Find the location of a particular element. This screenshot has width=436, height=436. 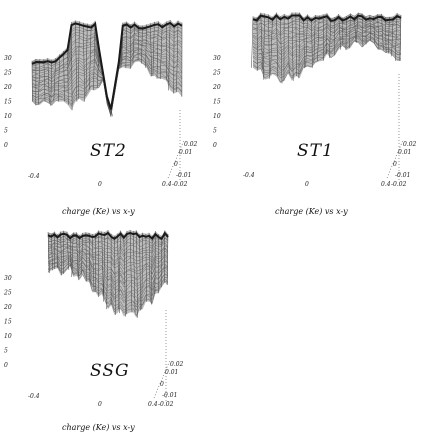

plot-label: SSG is located at coordinates (110, 371).